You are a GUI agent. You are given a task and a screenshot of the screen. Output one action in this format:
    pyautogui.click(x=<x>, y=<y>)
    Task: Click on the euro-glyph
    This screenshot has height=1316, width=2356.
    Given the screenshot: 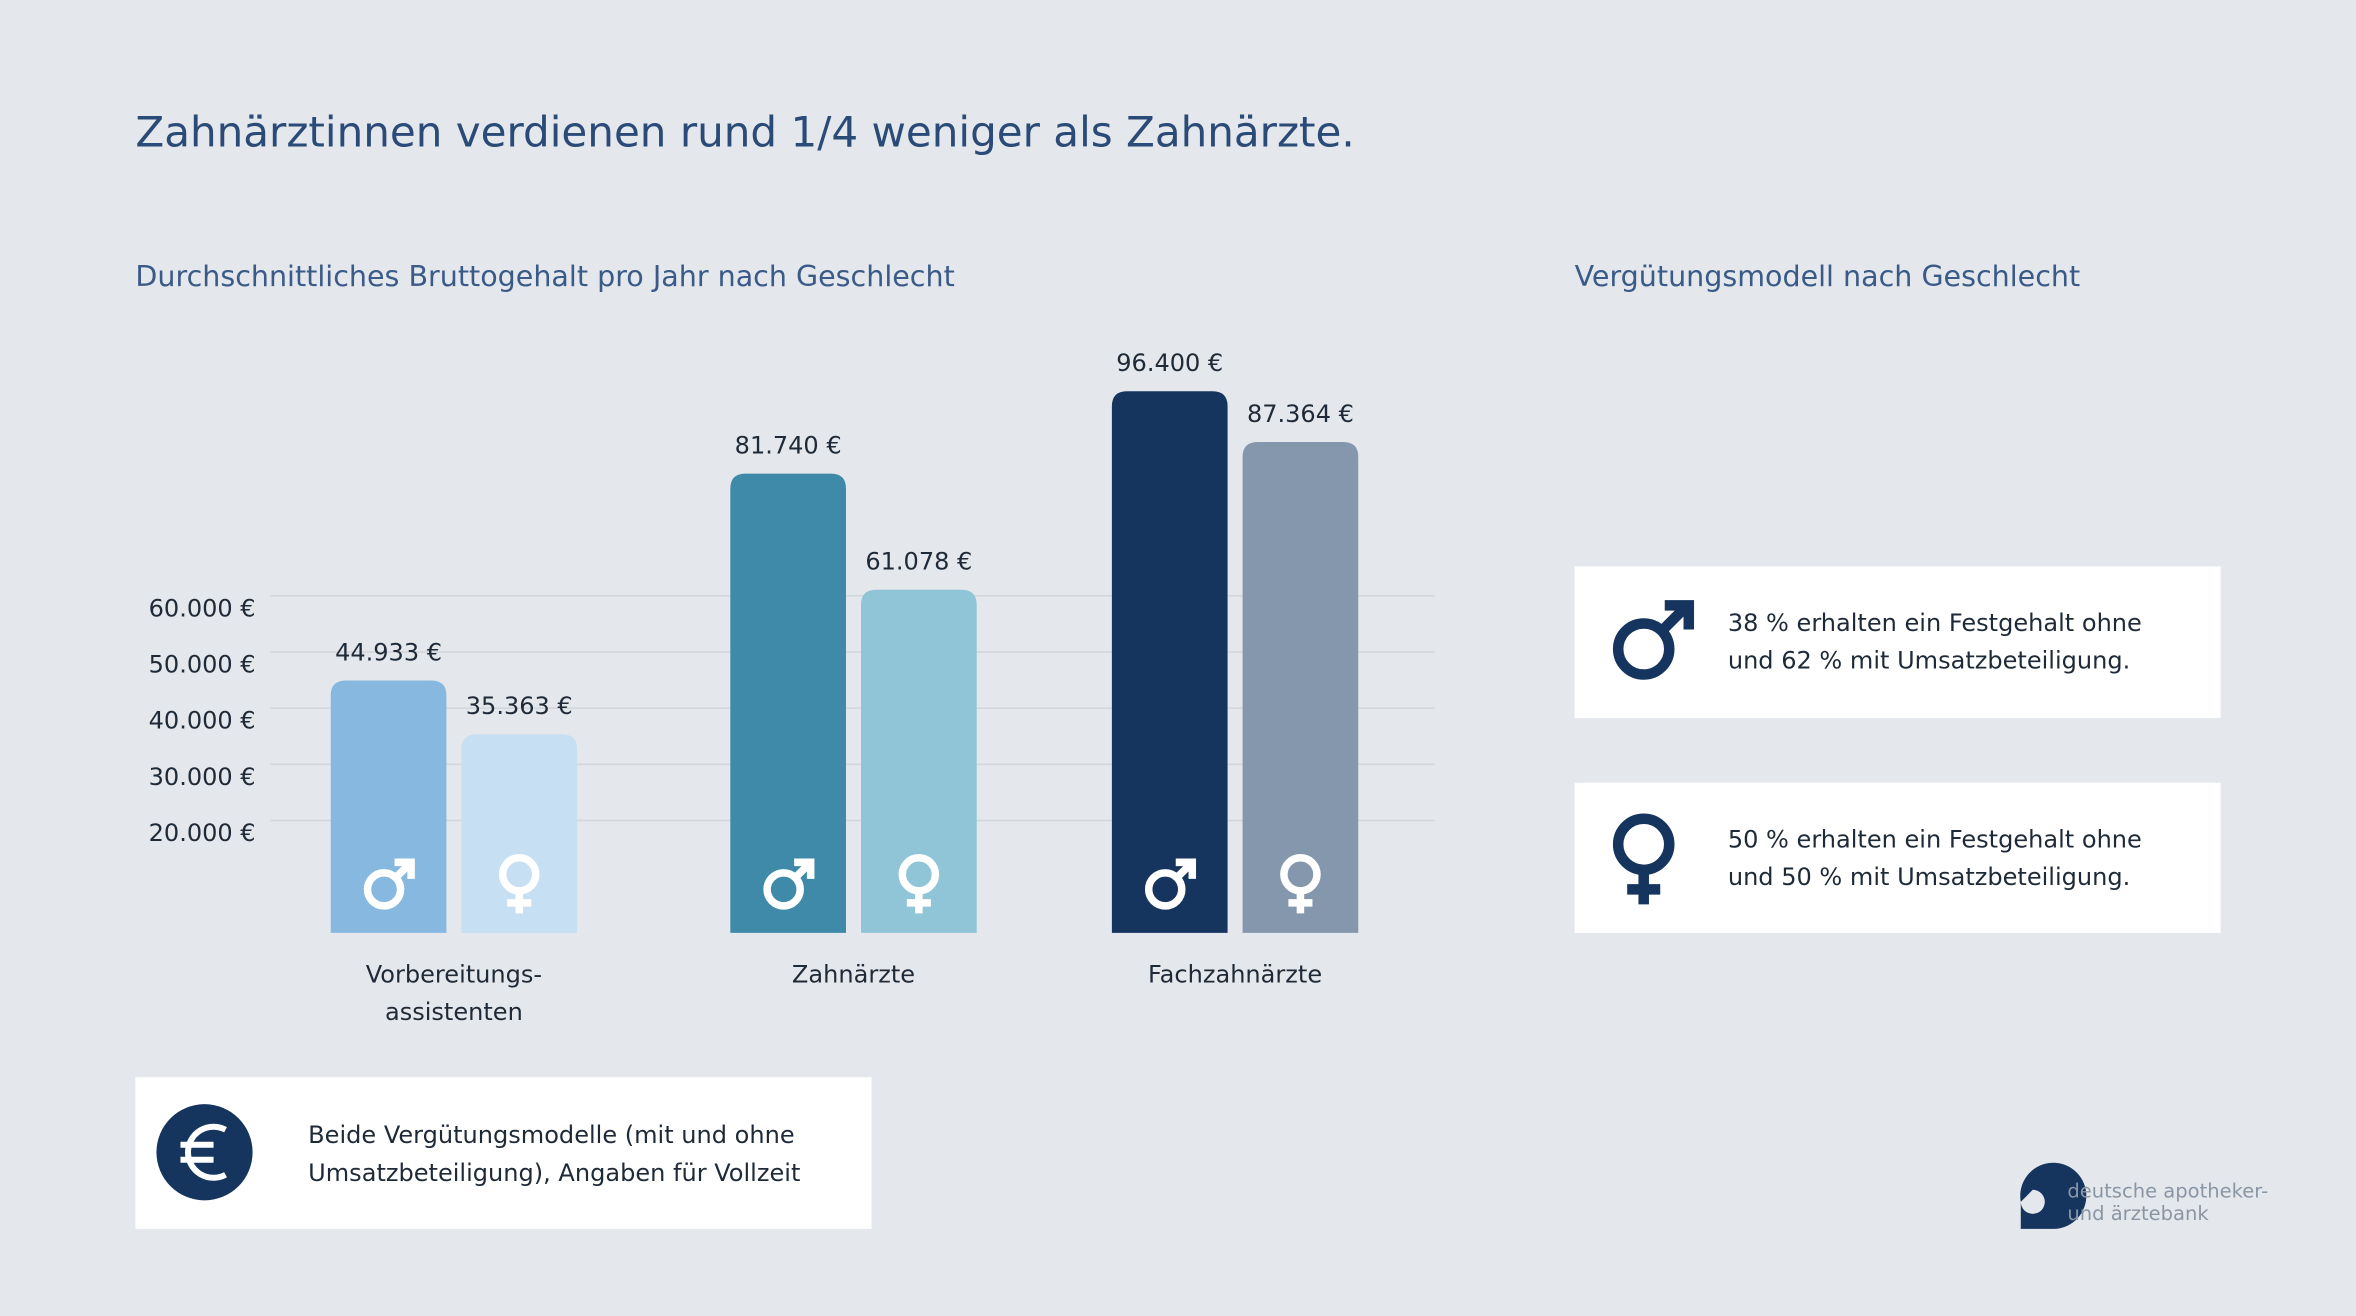 What is the action you would take?
    pyautogui.click(x=203, y=1152)
    